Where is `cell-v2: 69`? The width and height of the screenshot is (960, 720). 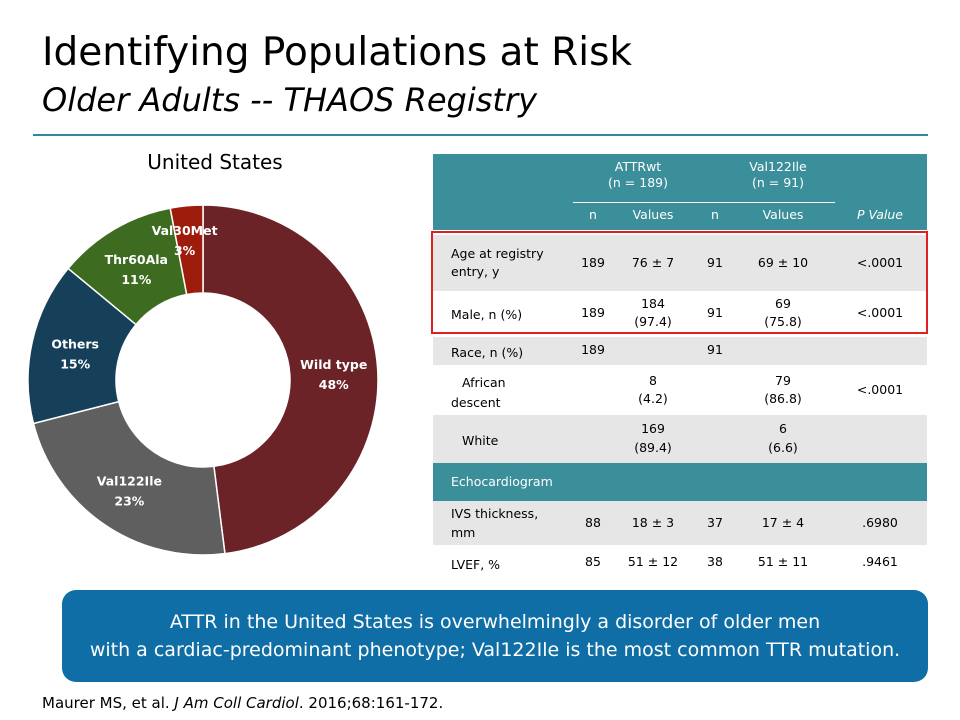 cell-v2: 69 is located at coordinates (783, 303).